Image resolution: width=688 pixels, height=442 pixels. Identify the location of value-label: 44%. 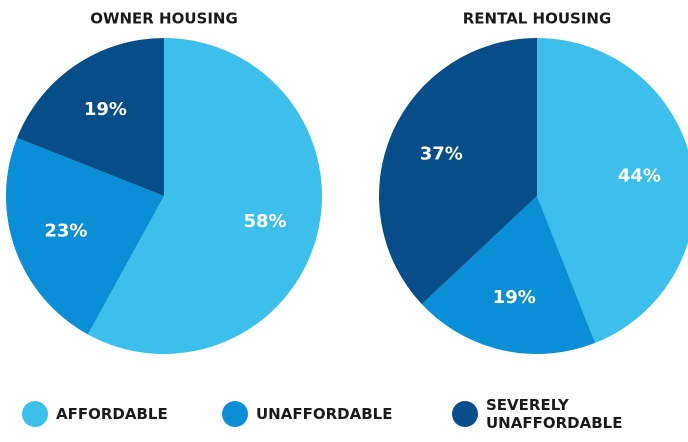
(639, 175).